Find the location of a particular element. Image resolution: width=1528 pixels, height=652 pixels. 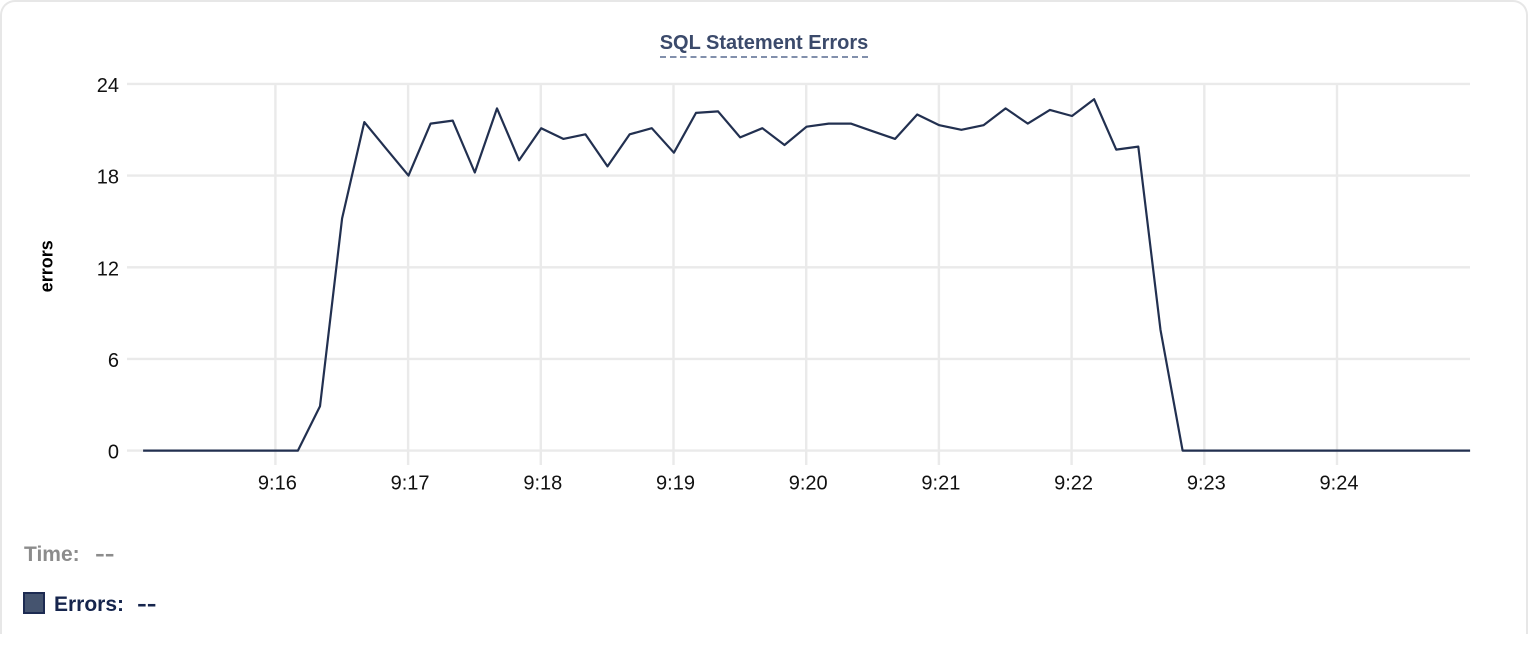

svg-text: 9:20 is located at coordinates (808, 484).